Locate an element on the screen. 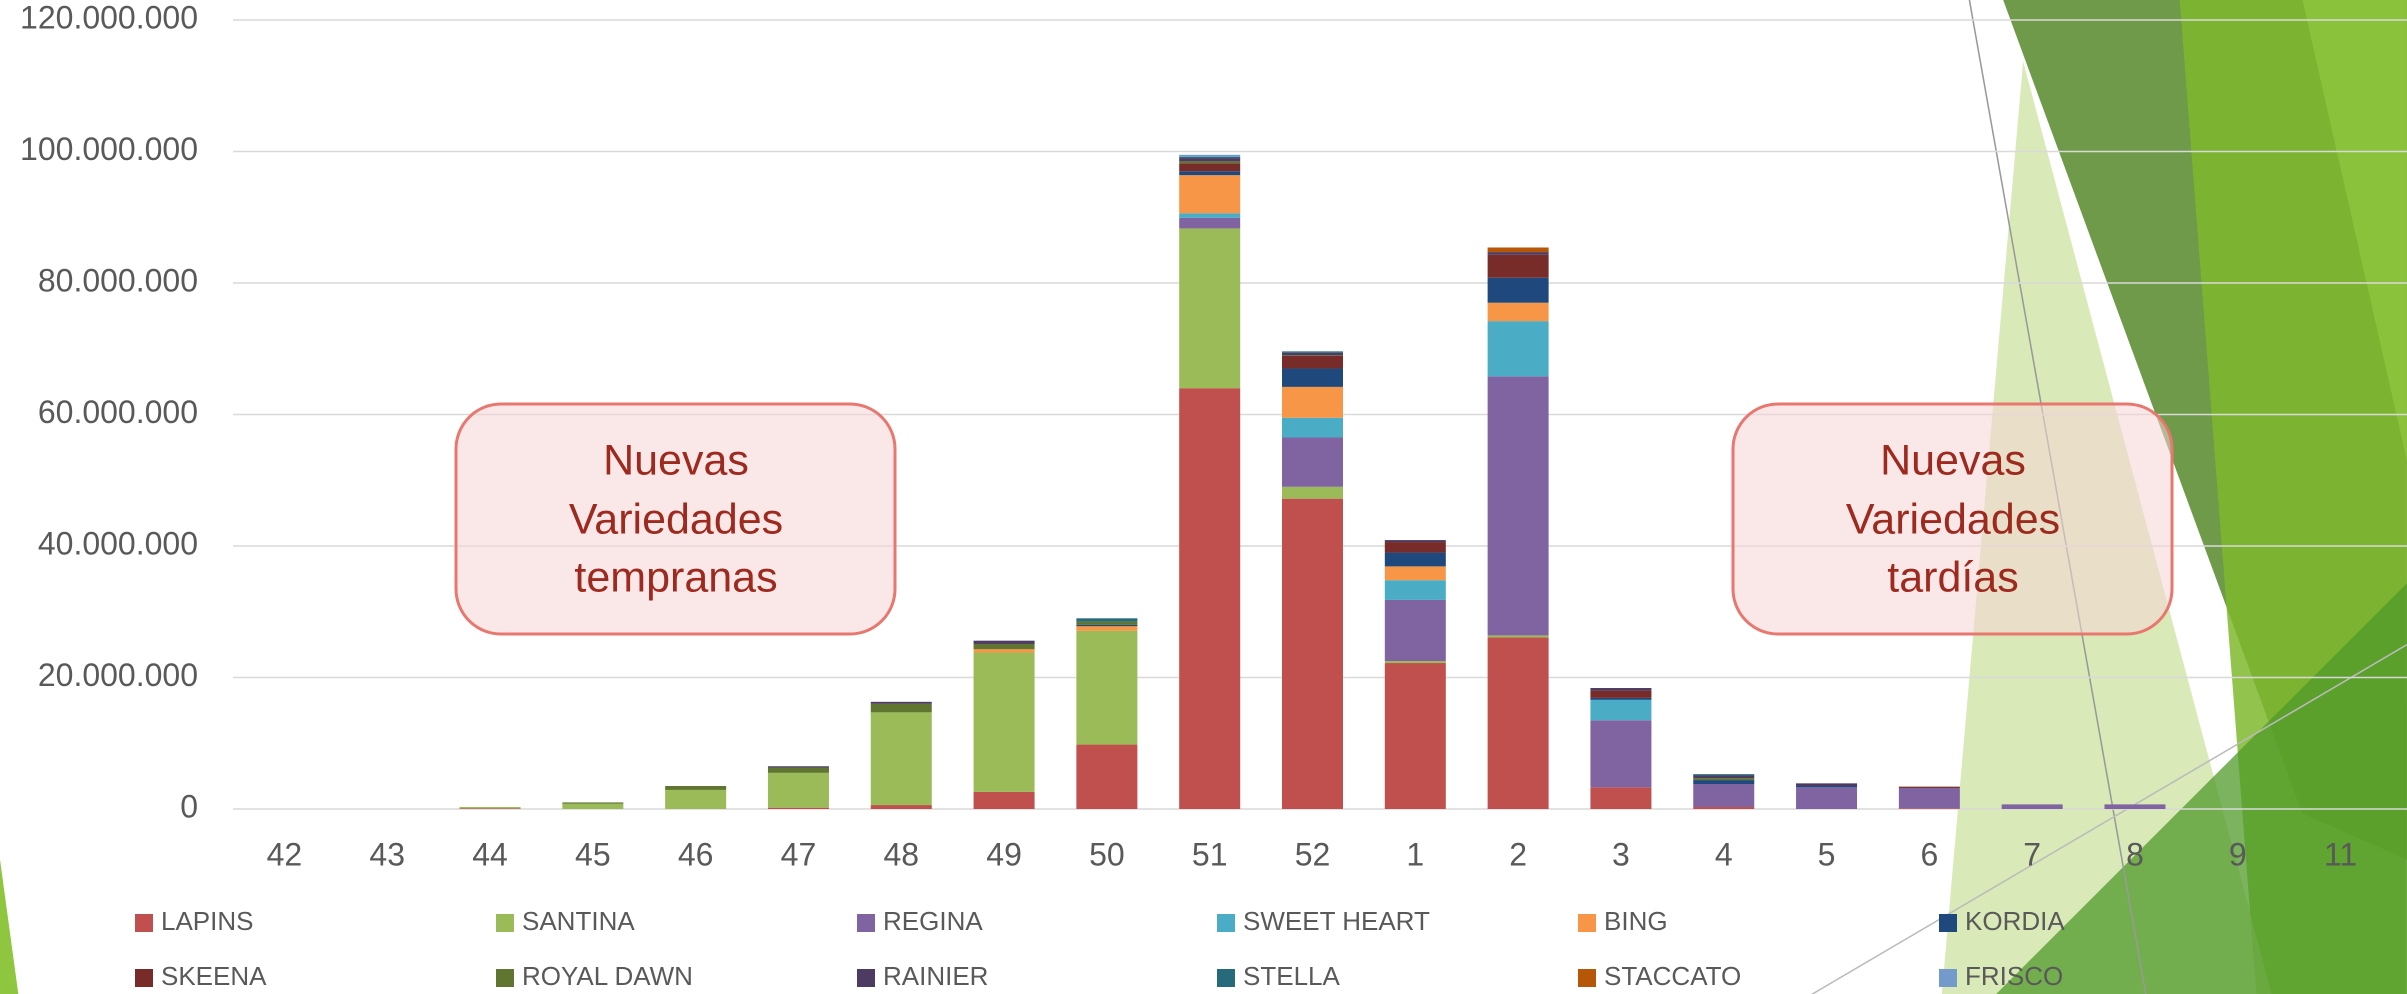  x-tick-label: 7 is located at coordinates (2032, 854).